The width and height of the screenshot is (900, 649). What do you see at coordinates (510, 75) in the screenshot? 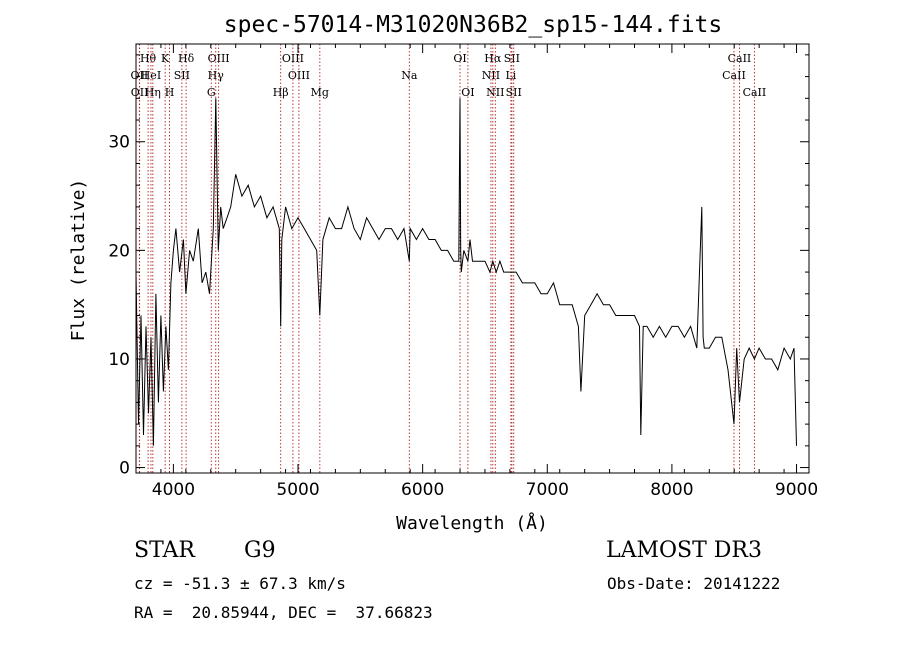
I see `line-marker-label: Li` at bounding box center [510, 75].